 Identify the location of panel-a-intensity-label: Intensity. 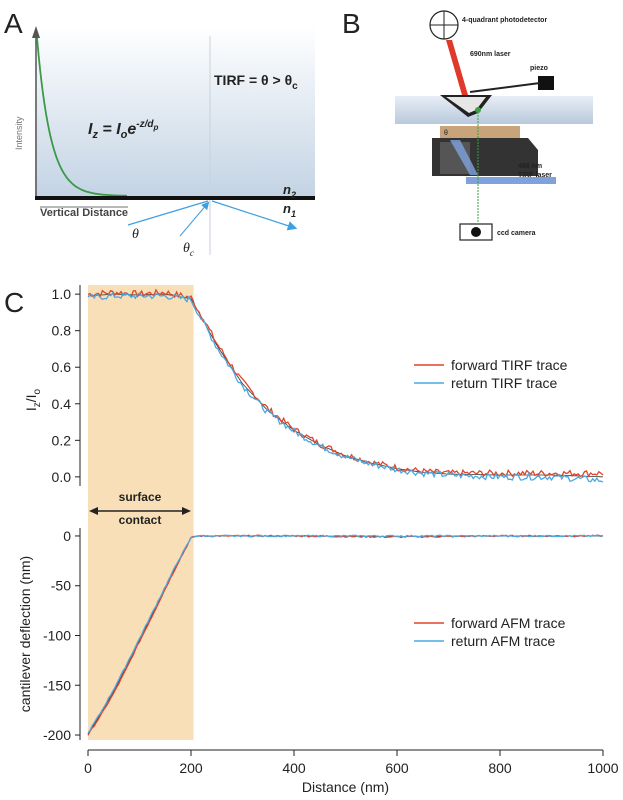
(19, 133).